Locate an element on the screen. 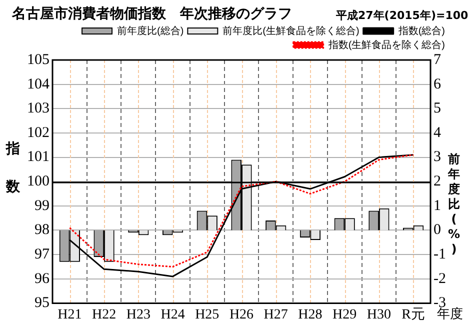 The height and width of the screenshot is (328, 473). x-tick-label: H24 is located at coordinates (172, 314).